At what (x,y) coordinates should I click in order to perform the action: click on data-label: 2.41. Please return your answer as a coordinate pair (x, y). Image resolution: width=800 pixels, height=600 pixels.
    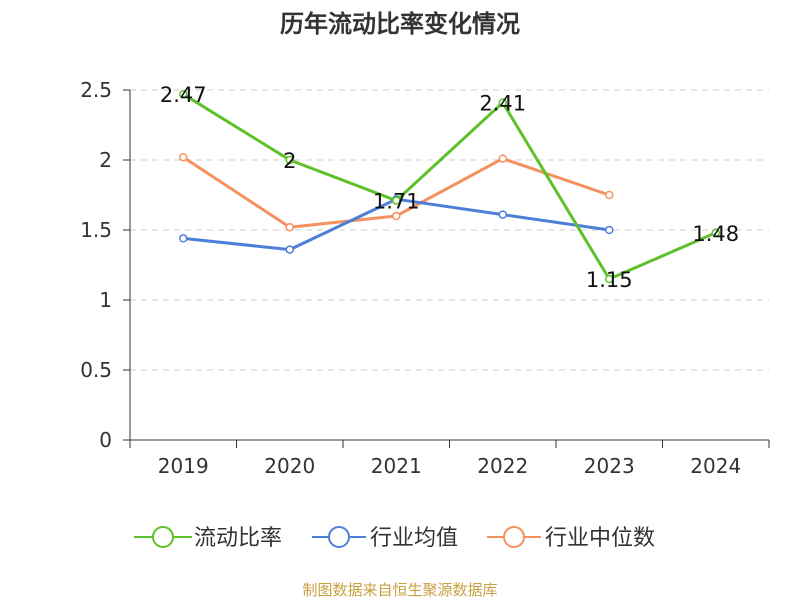
    Looking at the image, I should click on (502, 104).